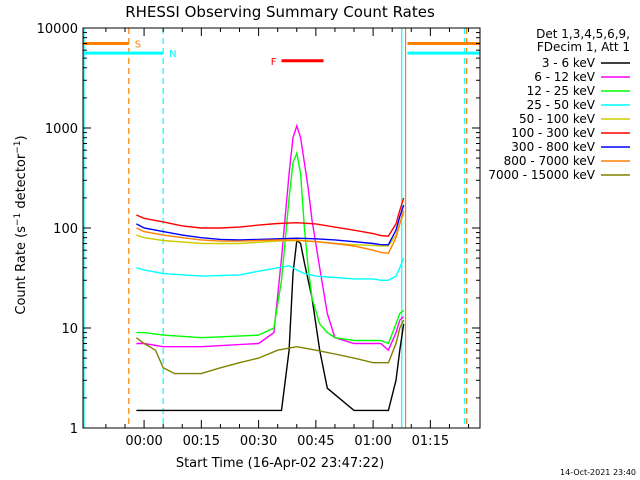 The height and width of the screenshot is (480, 640). Describe the element at coordinates (280, 12) in the screenshot. I see `chart-title: RHESSI Observing Summary Count Rates` at that location.